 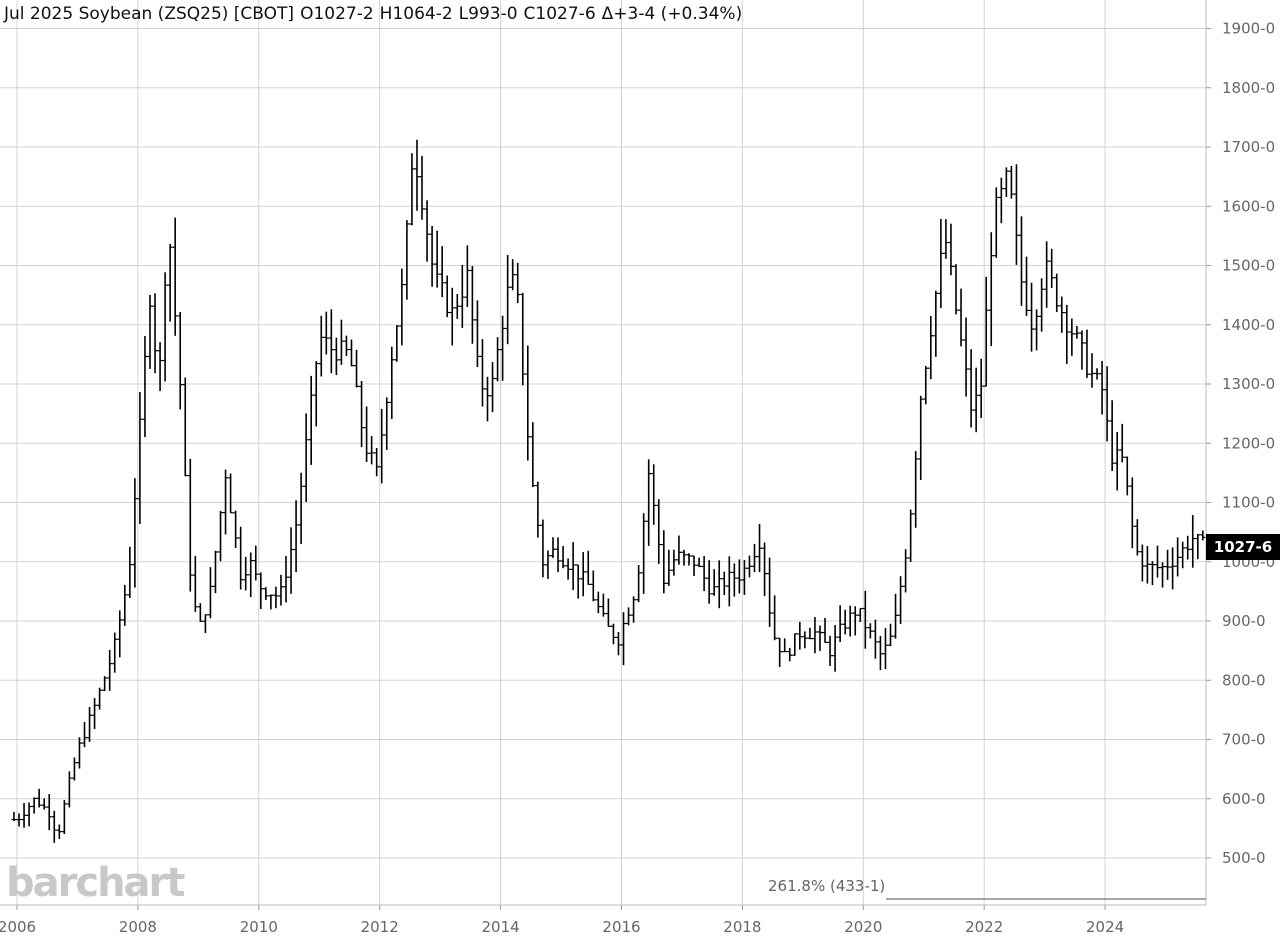 I want to click on y-tick-label: 600-0, so click(x=1244, y=799).